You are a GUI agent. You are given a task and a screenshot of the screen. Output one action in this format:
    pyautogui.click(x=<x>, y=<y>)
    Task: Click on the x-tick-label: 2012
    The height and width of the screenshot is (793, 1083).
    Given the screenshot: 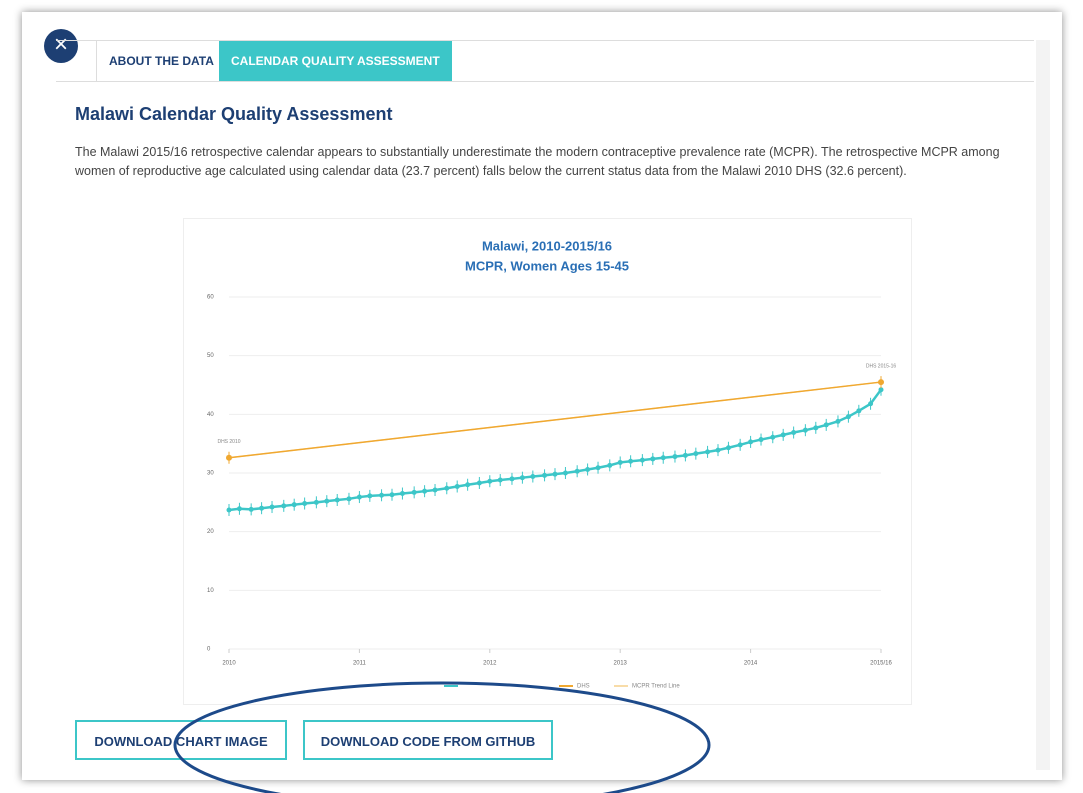 What is the action you would take?
    pyautogui.click(x=490, y=664)
    